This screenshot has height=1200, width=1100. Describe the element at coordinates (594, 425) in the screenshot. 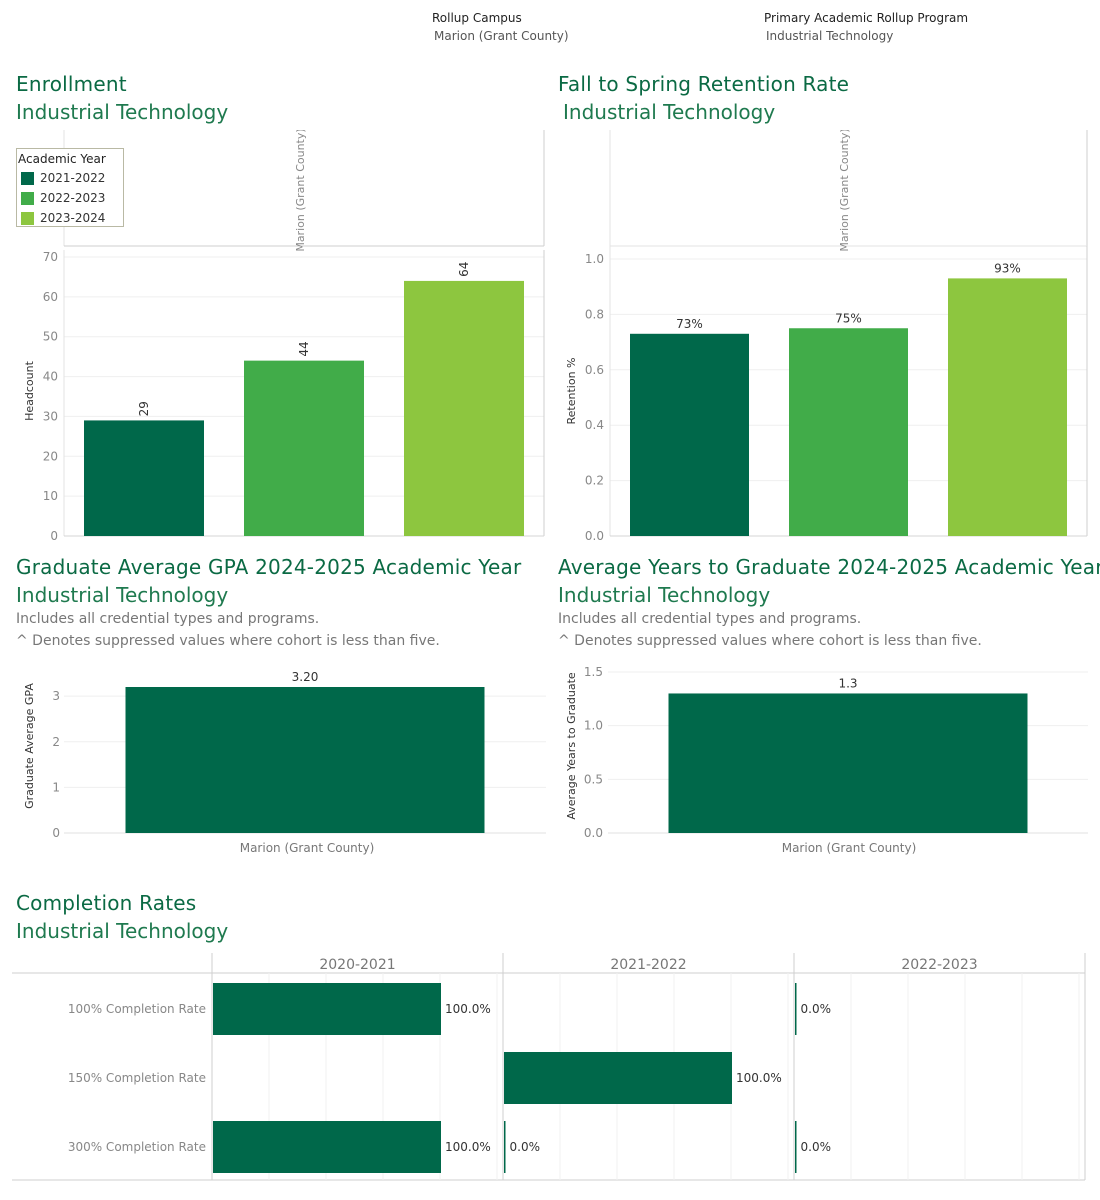

I see `y-tick-label: 0.4` at that location.